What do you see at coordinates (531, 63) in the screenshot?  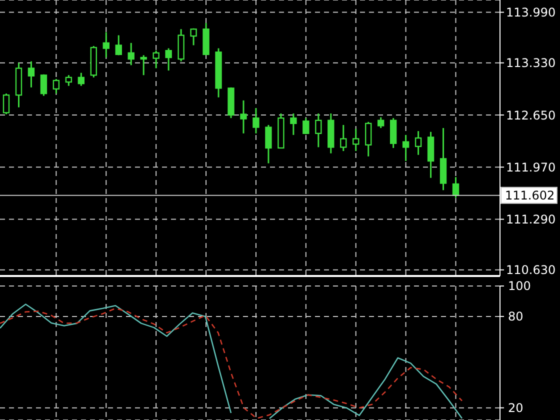 I see `y-tick-label: 113.330` at bounding box center [531, 63].